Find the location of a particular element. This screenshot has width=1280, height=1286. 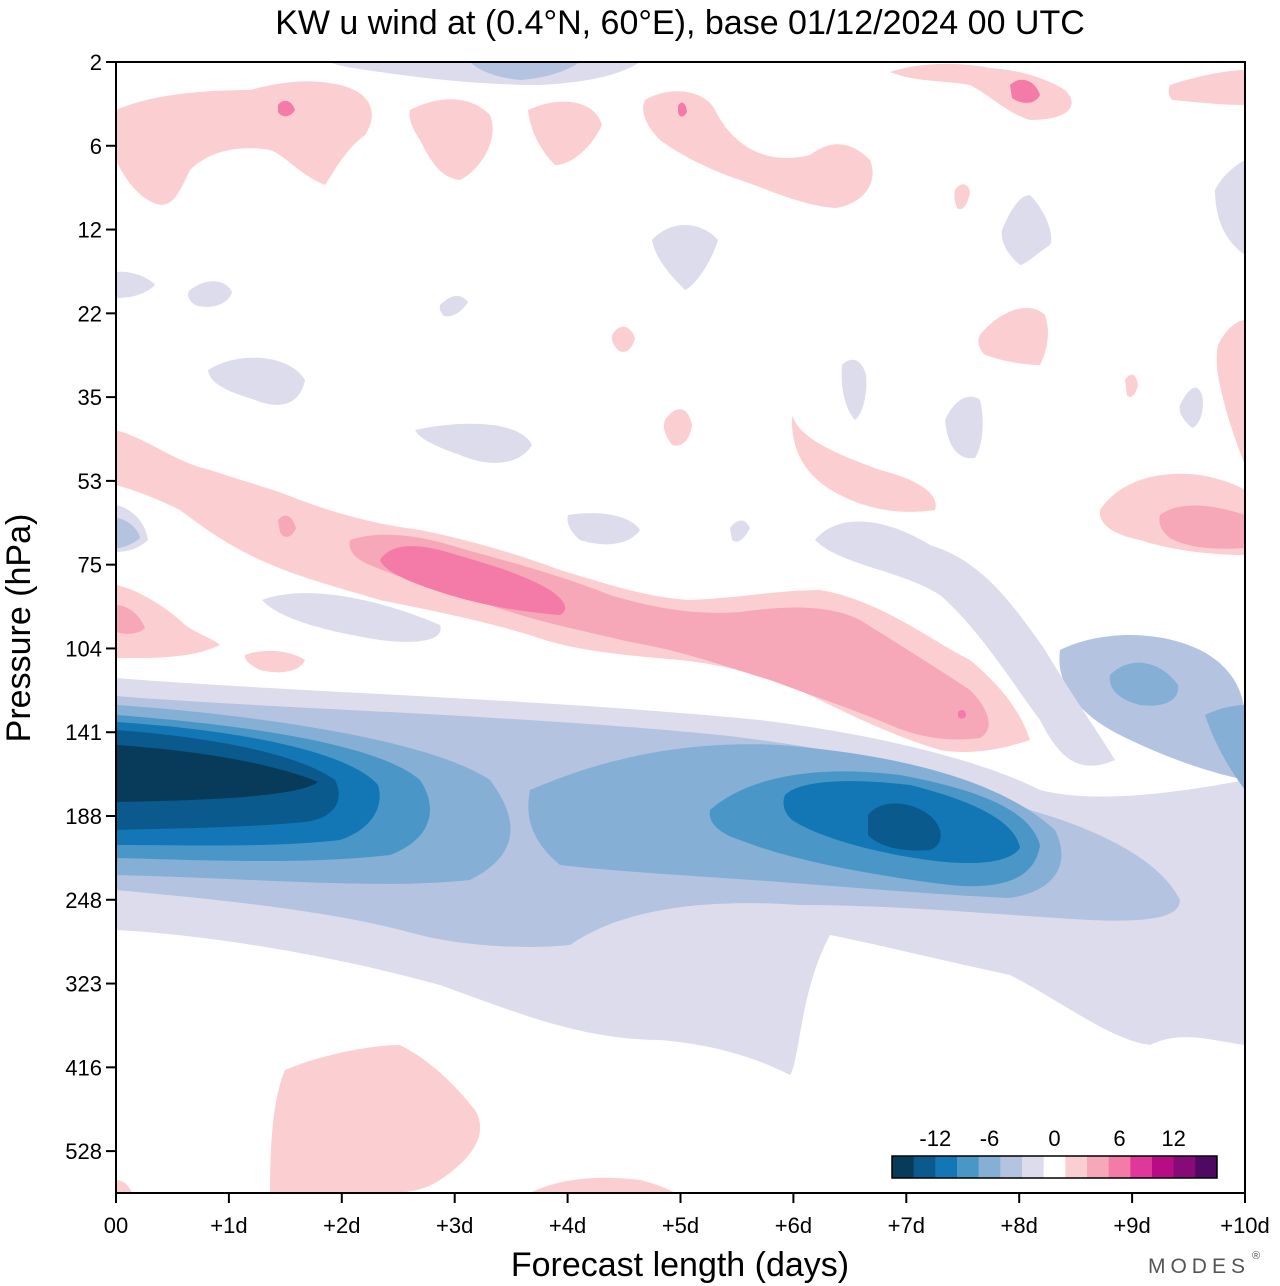

y-tick-label: 2 is located at coordinates (96, 62).